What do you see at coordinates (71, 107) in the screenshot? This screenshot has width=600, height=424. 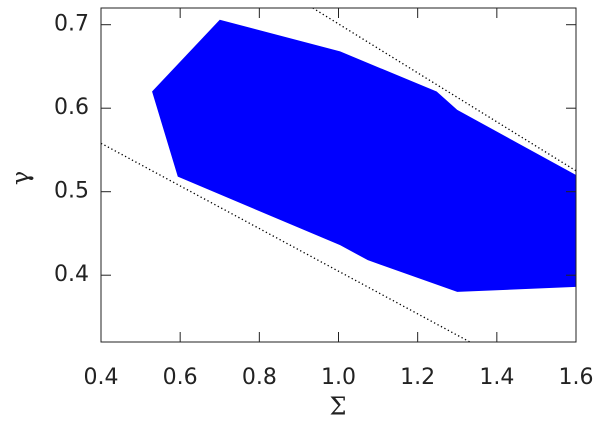 I see `y-tick-label: 0.6` at bounding box center [71, 107].